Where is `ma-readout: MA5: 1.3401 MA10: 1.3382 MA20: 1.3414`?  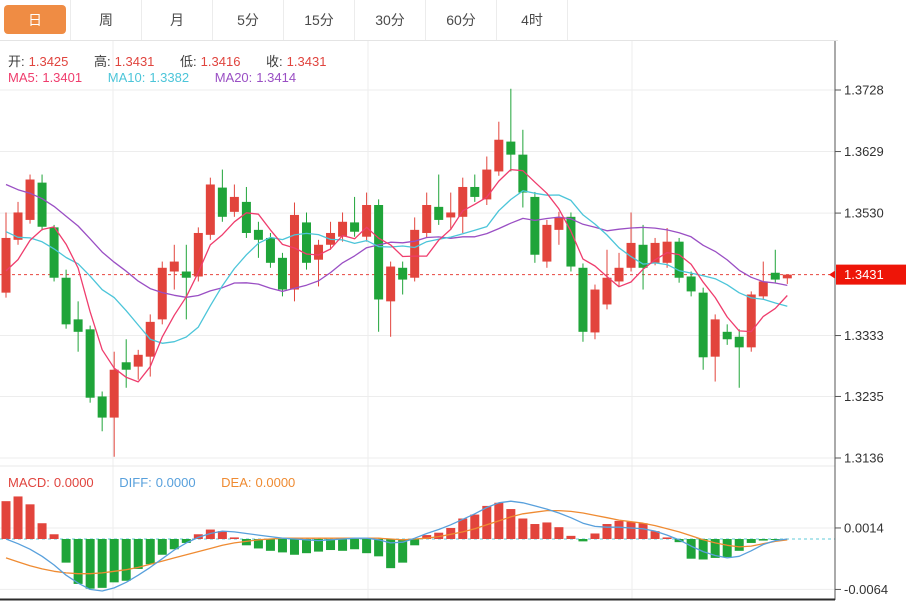
ma-readout: MA5: 1.3401 MA10: 1.3382 MA20: 1.3414 is located at coordinates (154, 77).